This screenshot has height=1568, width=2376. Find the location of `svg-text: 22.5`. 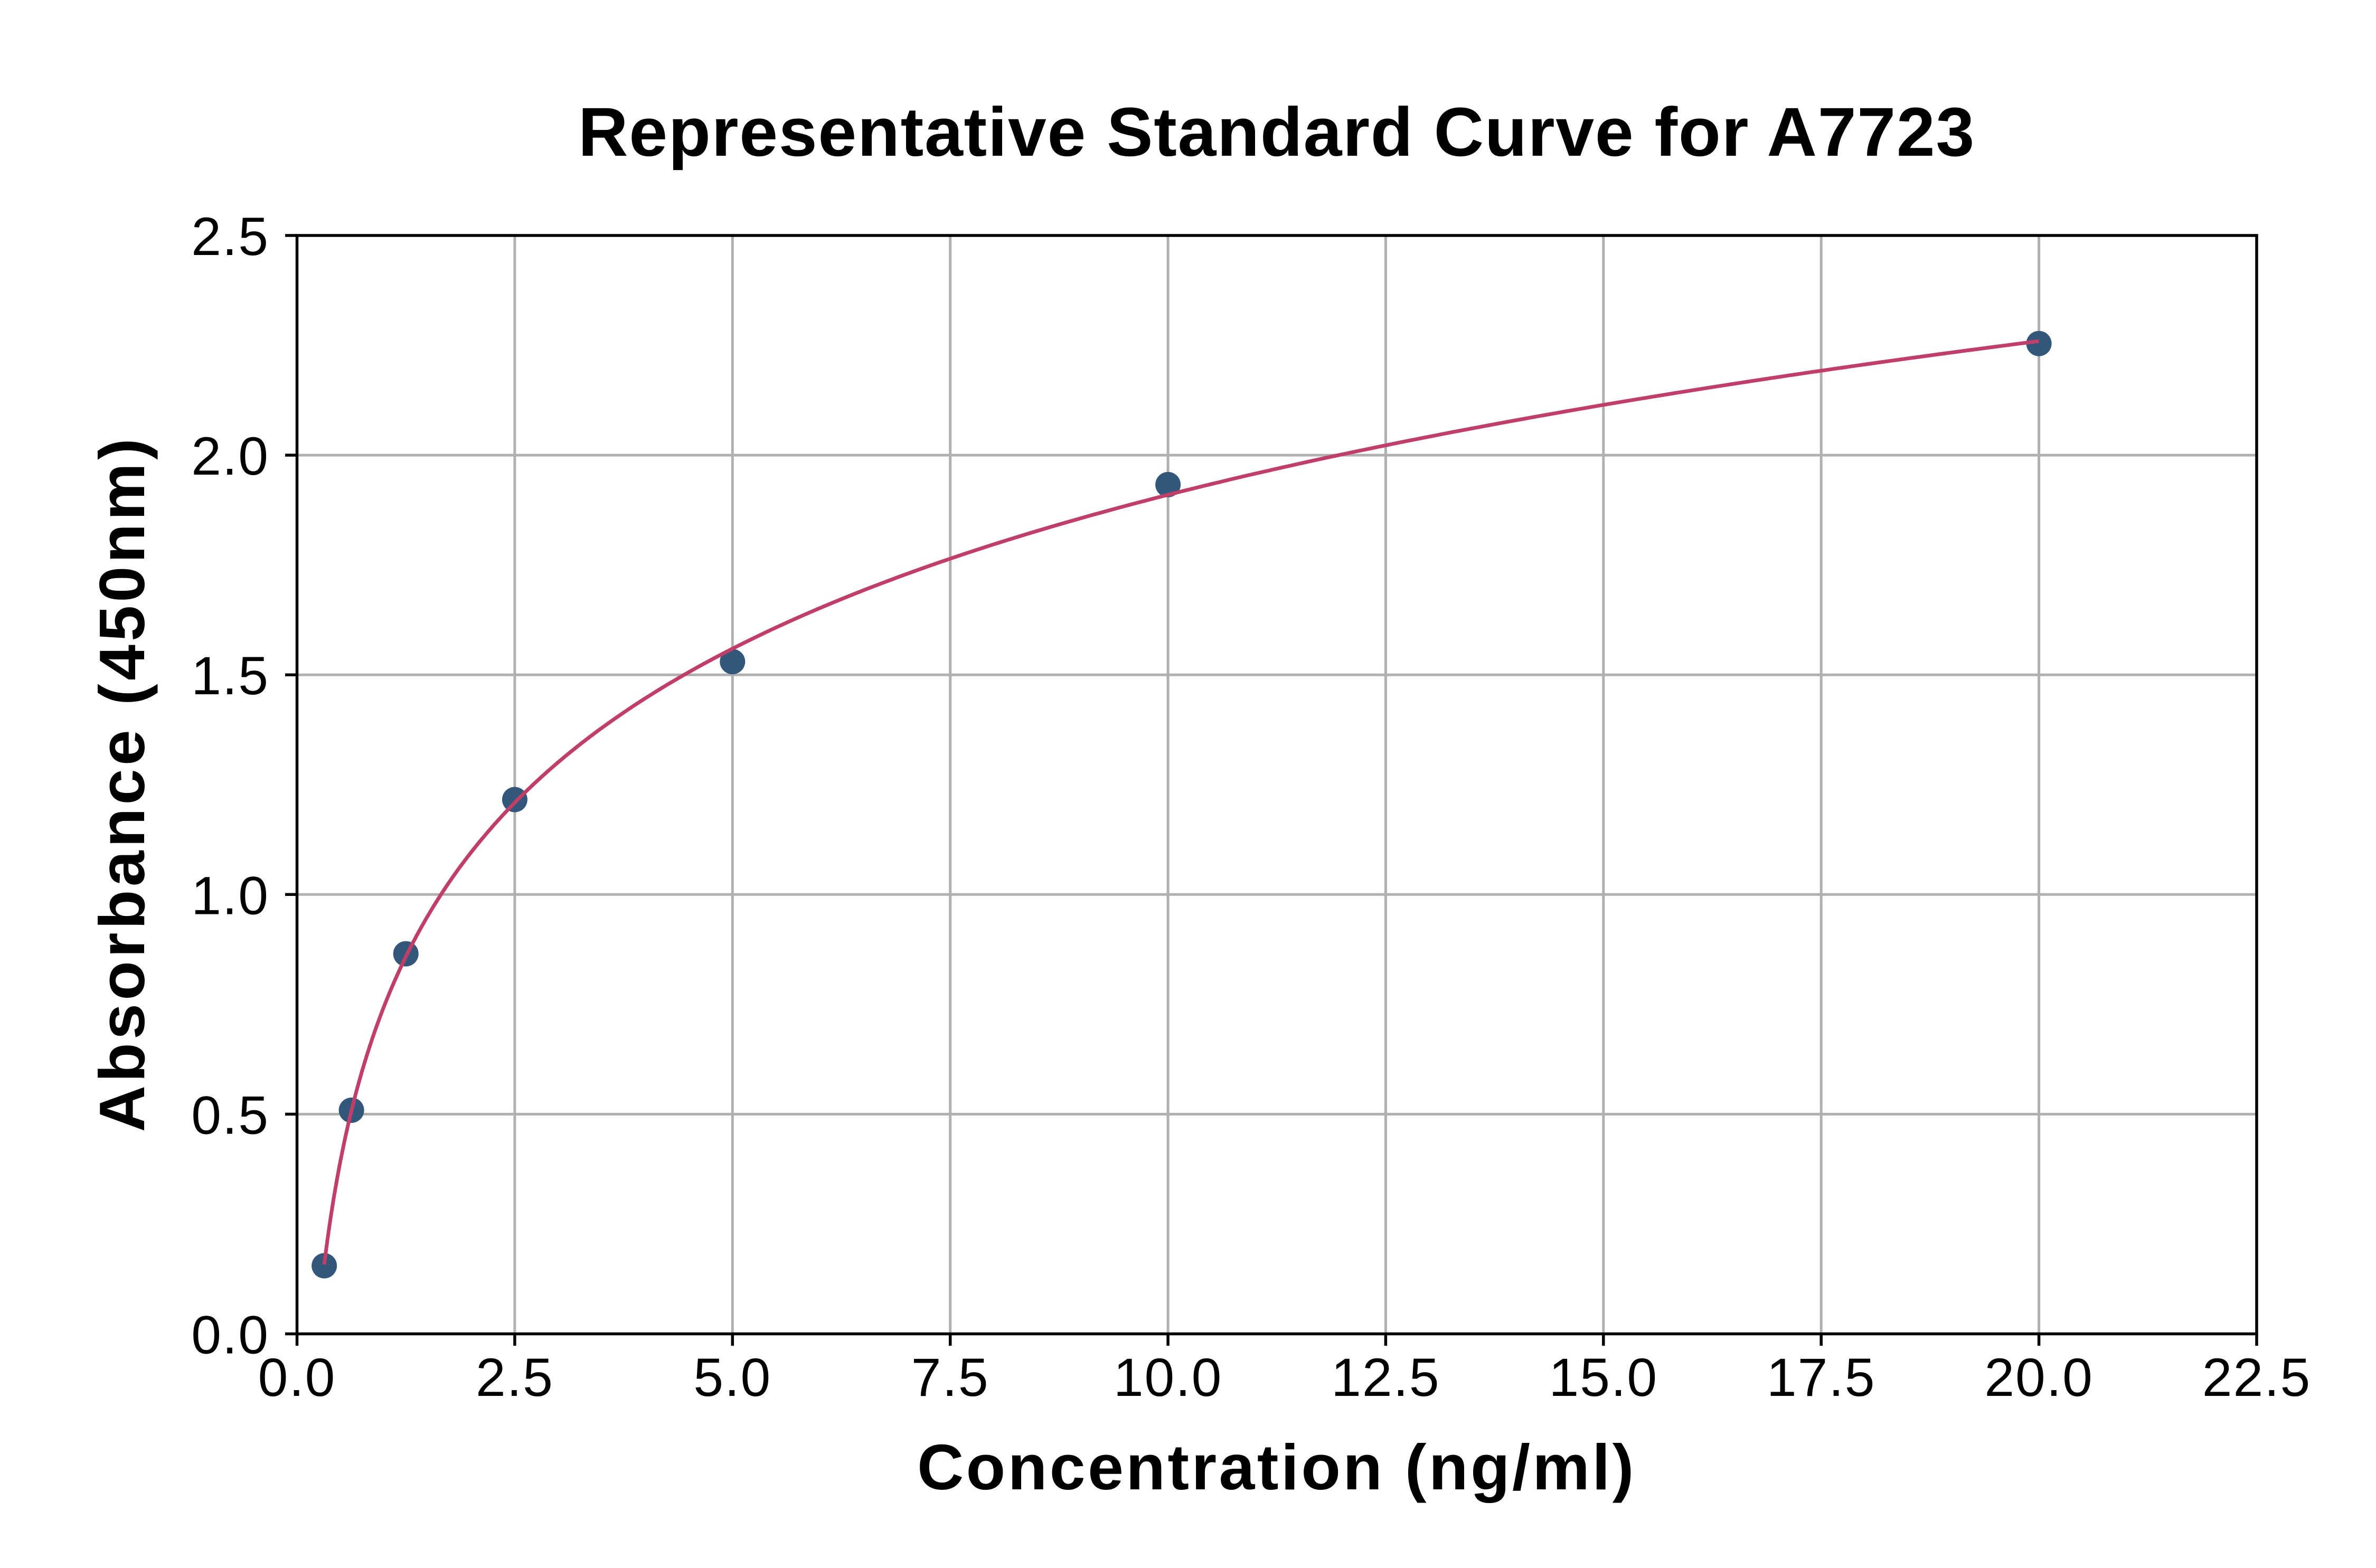

svg-text: 22.5 is located at coordinates (2257, 1377).